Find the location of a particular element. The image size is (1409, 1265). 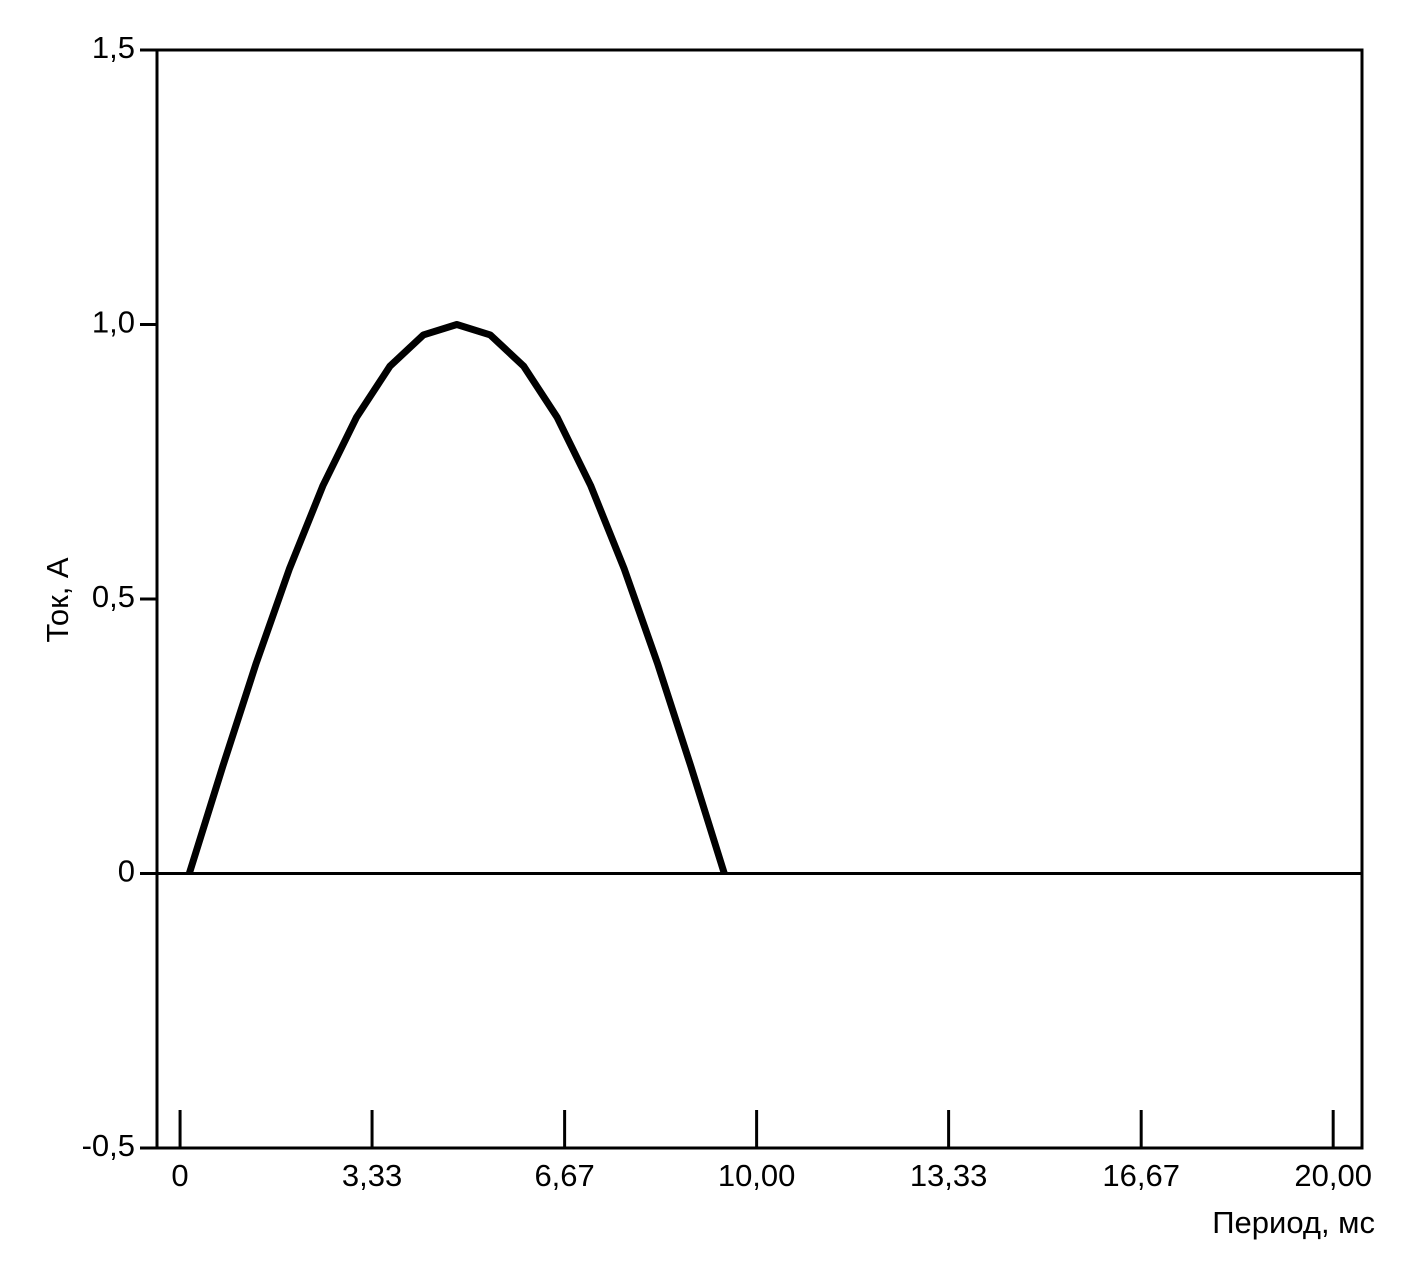

y-axis-label: Ток, А is located at coordinates (57, 600).